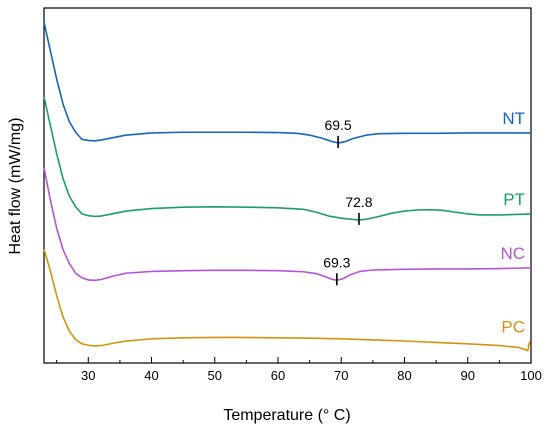 This screenshot has height=431, width=550. I want to click on x-tick-label: 30, so click(88, 375).